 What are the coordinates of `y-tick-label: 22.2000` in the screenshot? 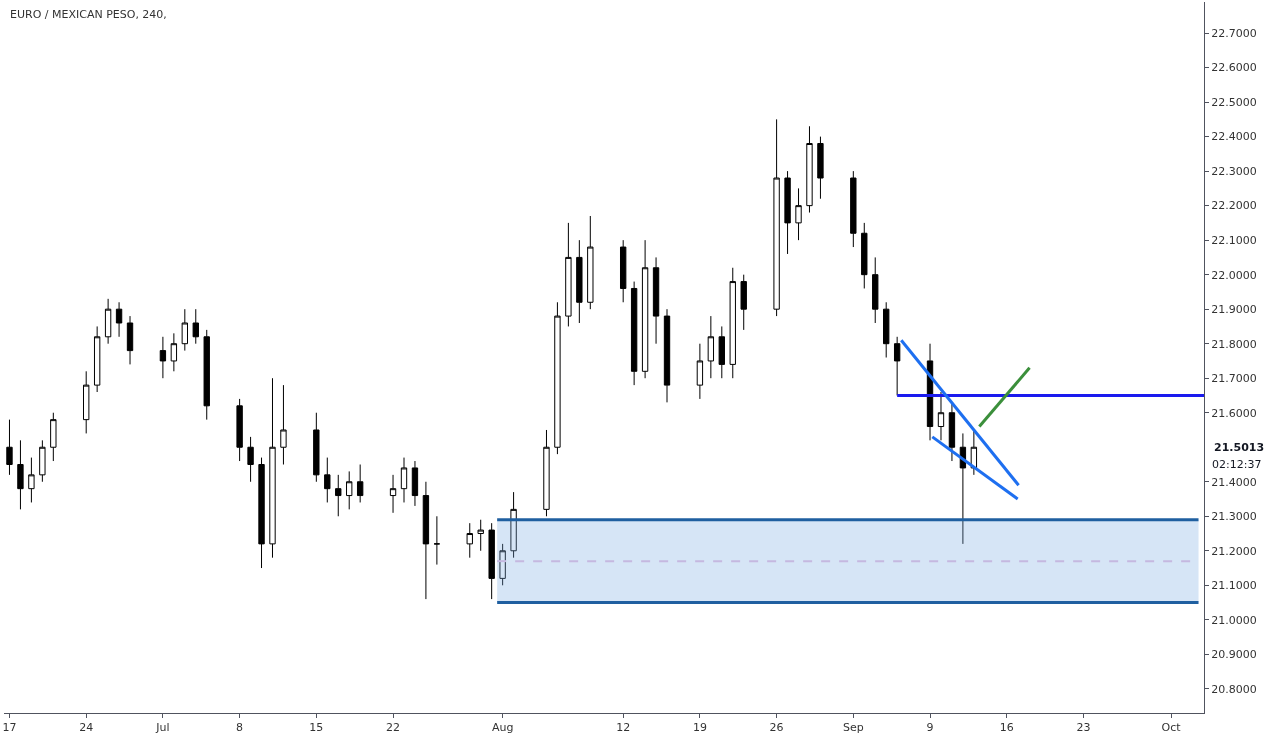 It's located at (1234, 206).